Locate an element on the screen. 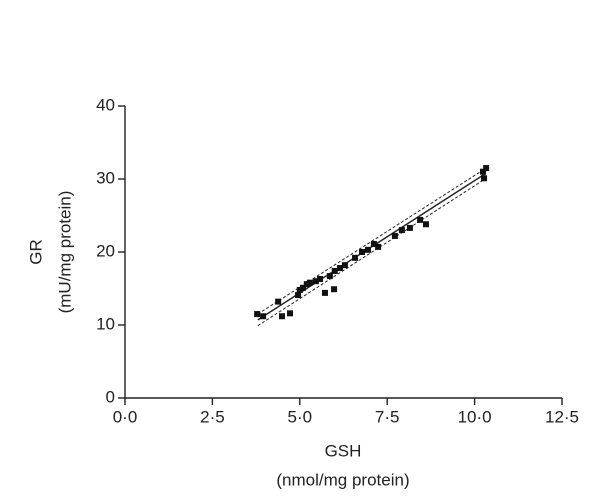 Image resolution: width=589 pixels, height=503 pixels. confidence-band-lower is located at coordinates (371, 252).